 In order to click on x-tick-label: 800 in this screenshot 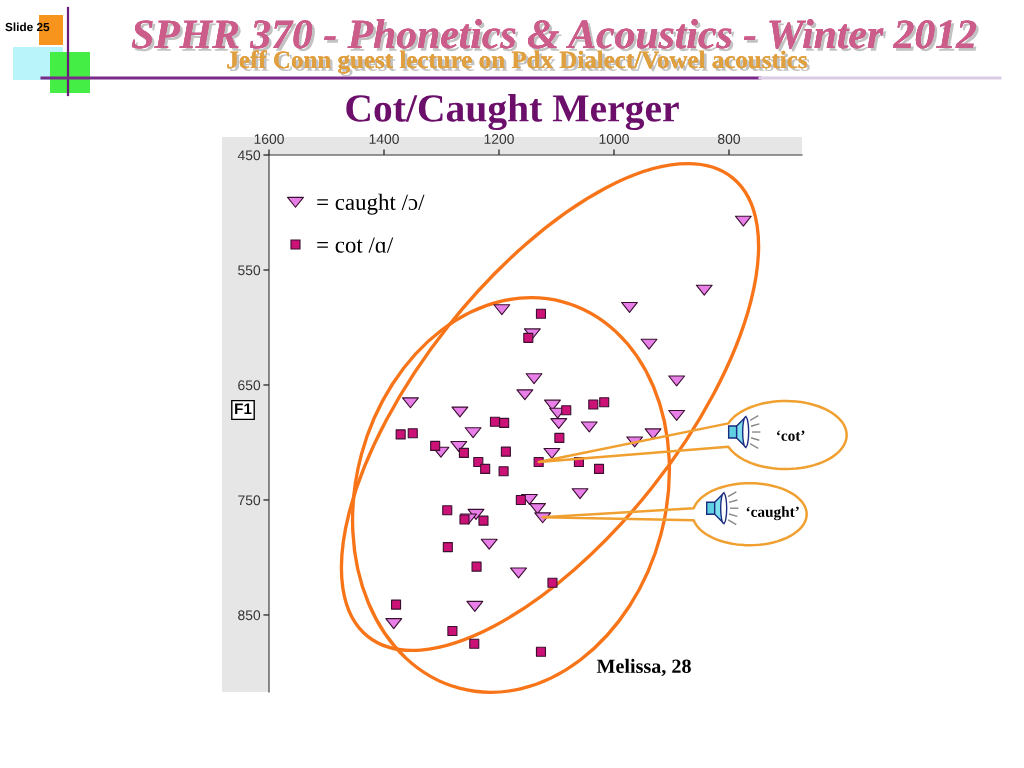, I will do `click(729, 139)`.